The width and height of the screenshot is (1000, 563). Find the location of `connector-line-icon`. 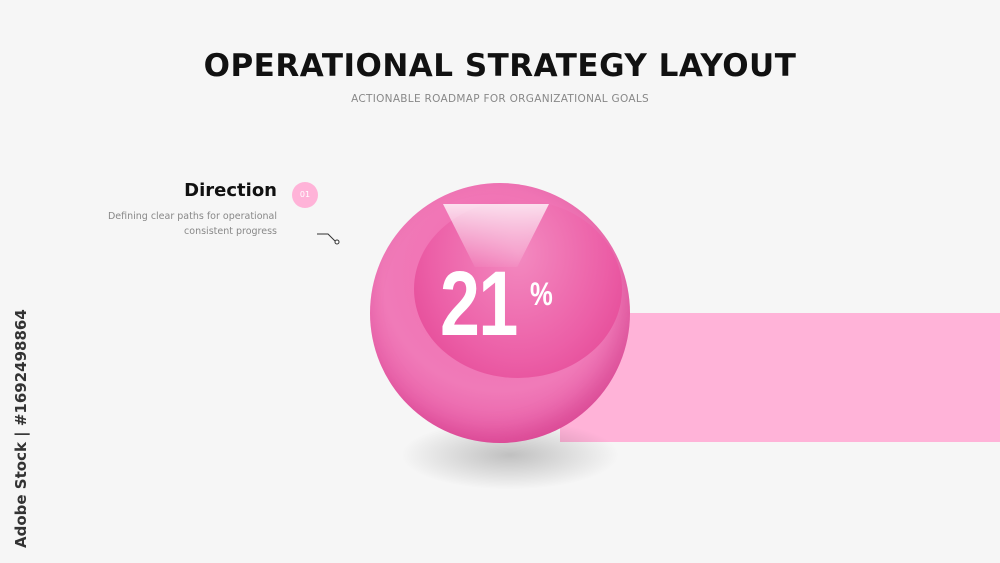

connector-line-icon is located at coordinates (328, 239).